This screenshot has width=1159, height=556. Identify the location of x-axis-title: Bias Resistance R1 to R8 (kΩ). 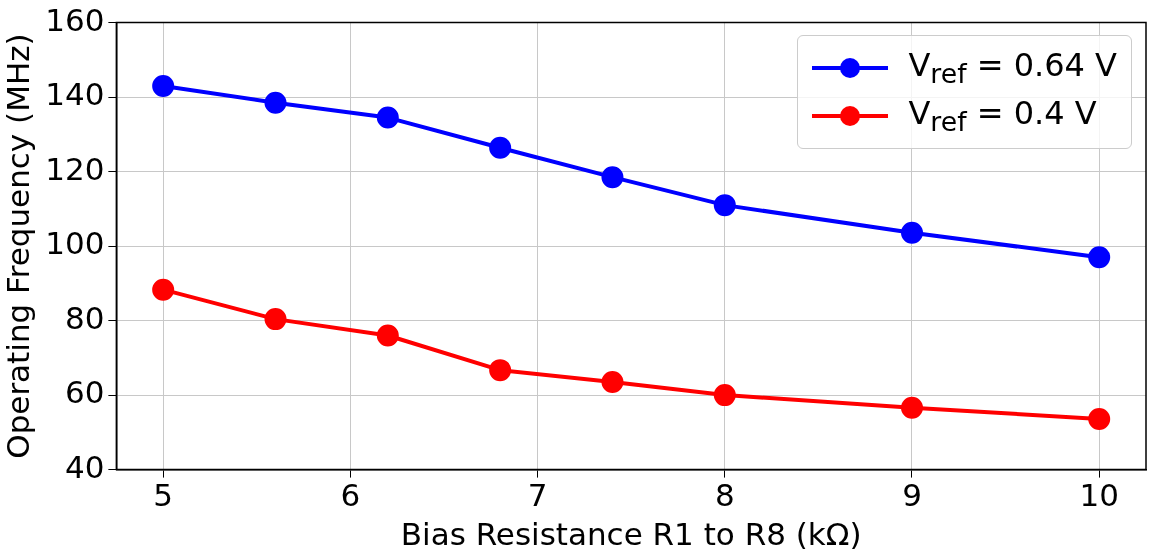
(631, 534).